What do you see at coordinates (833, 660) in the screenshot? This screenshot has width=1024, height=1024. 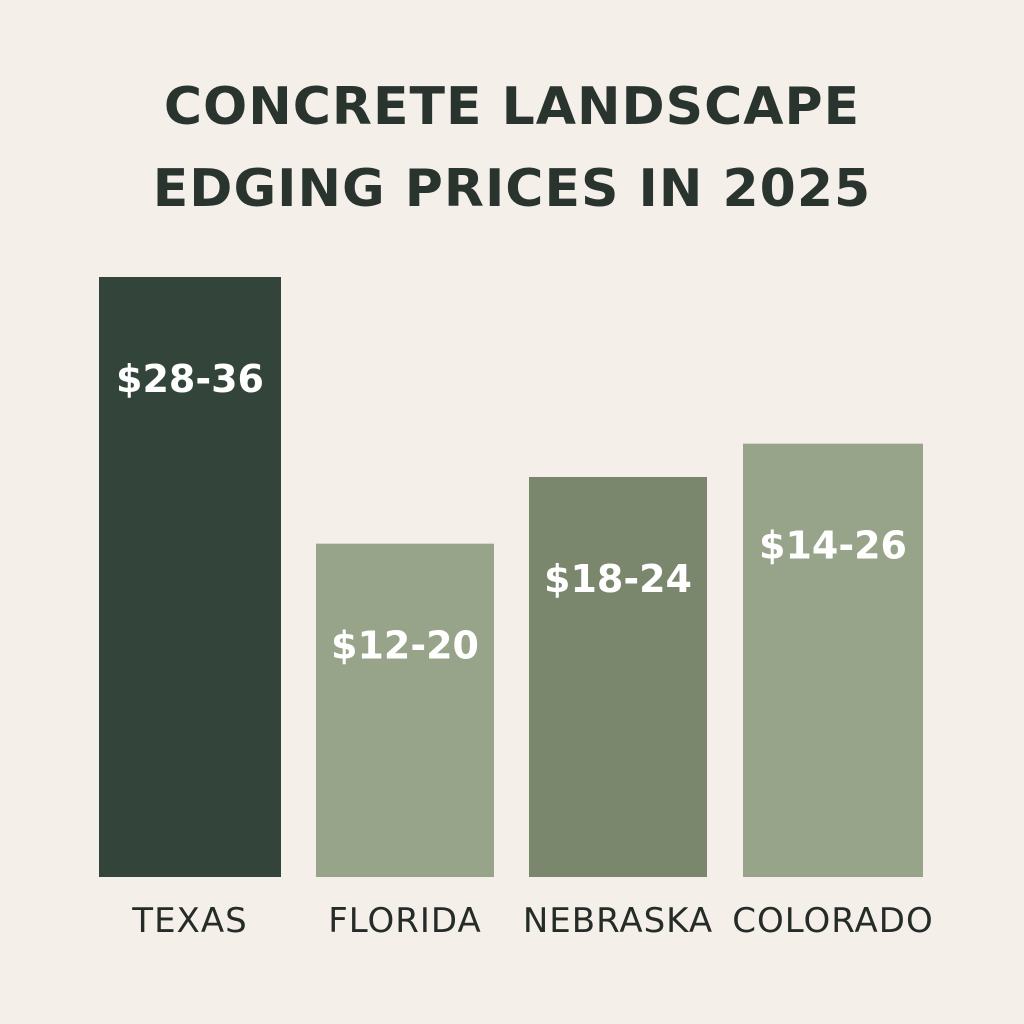 I see `bar-colorado` at bounding box center [833, 660].